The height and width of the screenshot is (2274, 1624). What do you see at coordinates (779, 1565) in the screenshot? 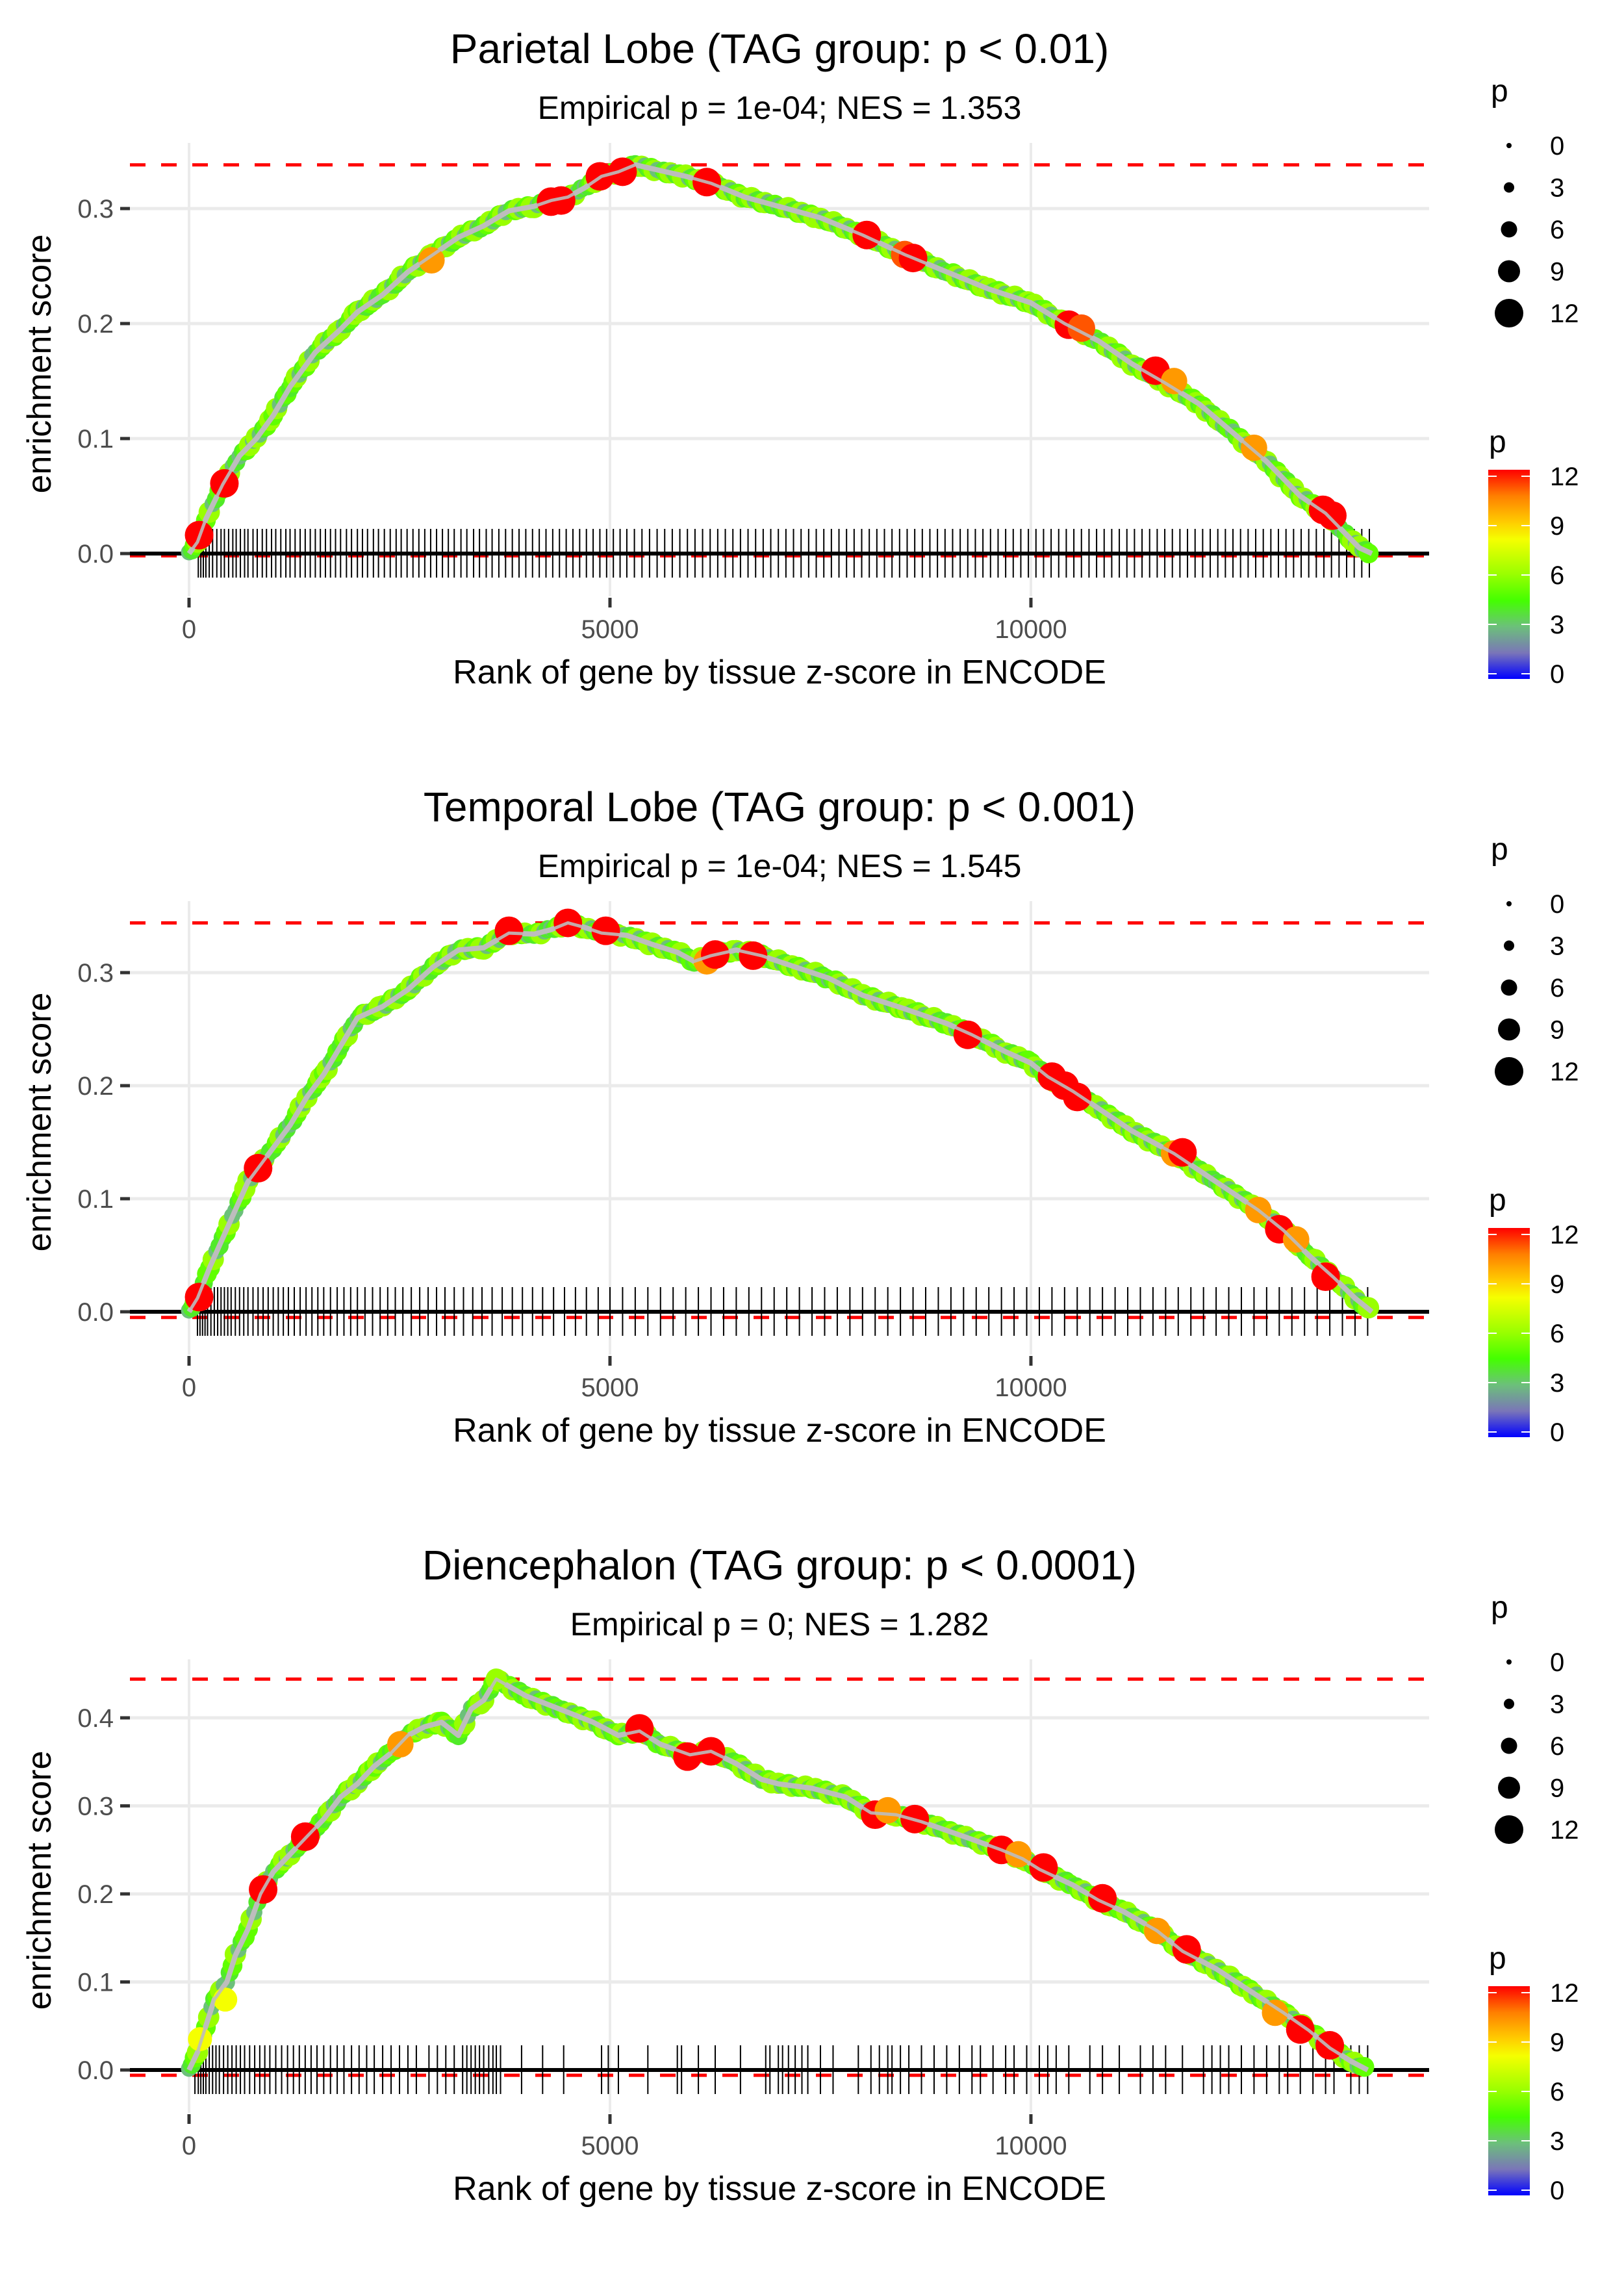
I see `chart-title: Diencephalon (TAG group: p < 0.0001)` at bounding box center [779, 1565].